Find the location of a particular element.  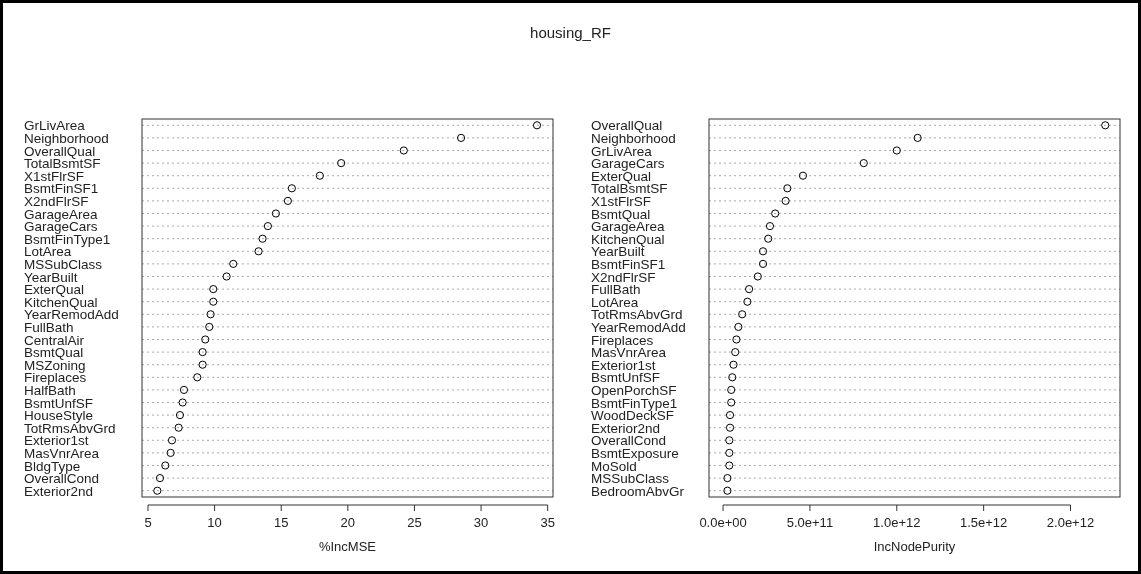

x-tick-label: 15 is located at coordinates (281, 522).